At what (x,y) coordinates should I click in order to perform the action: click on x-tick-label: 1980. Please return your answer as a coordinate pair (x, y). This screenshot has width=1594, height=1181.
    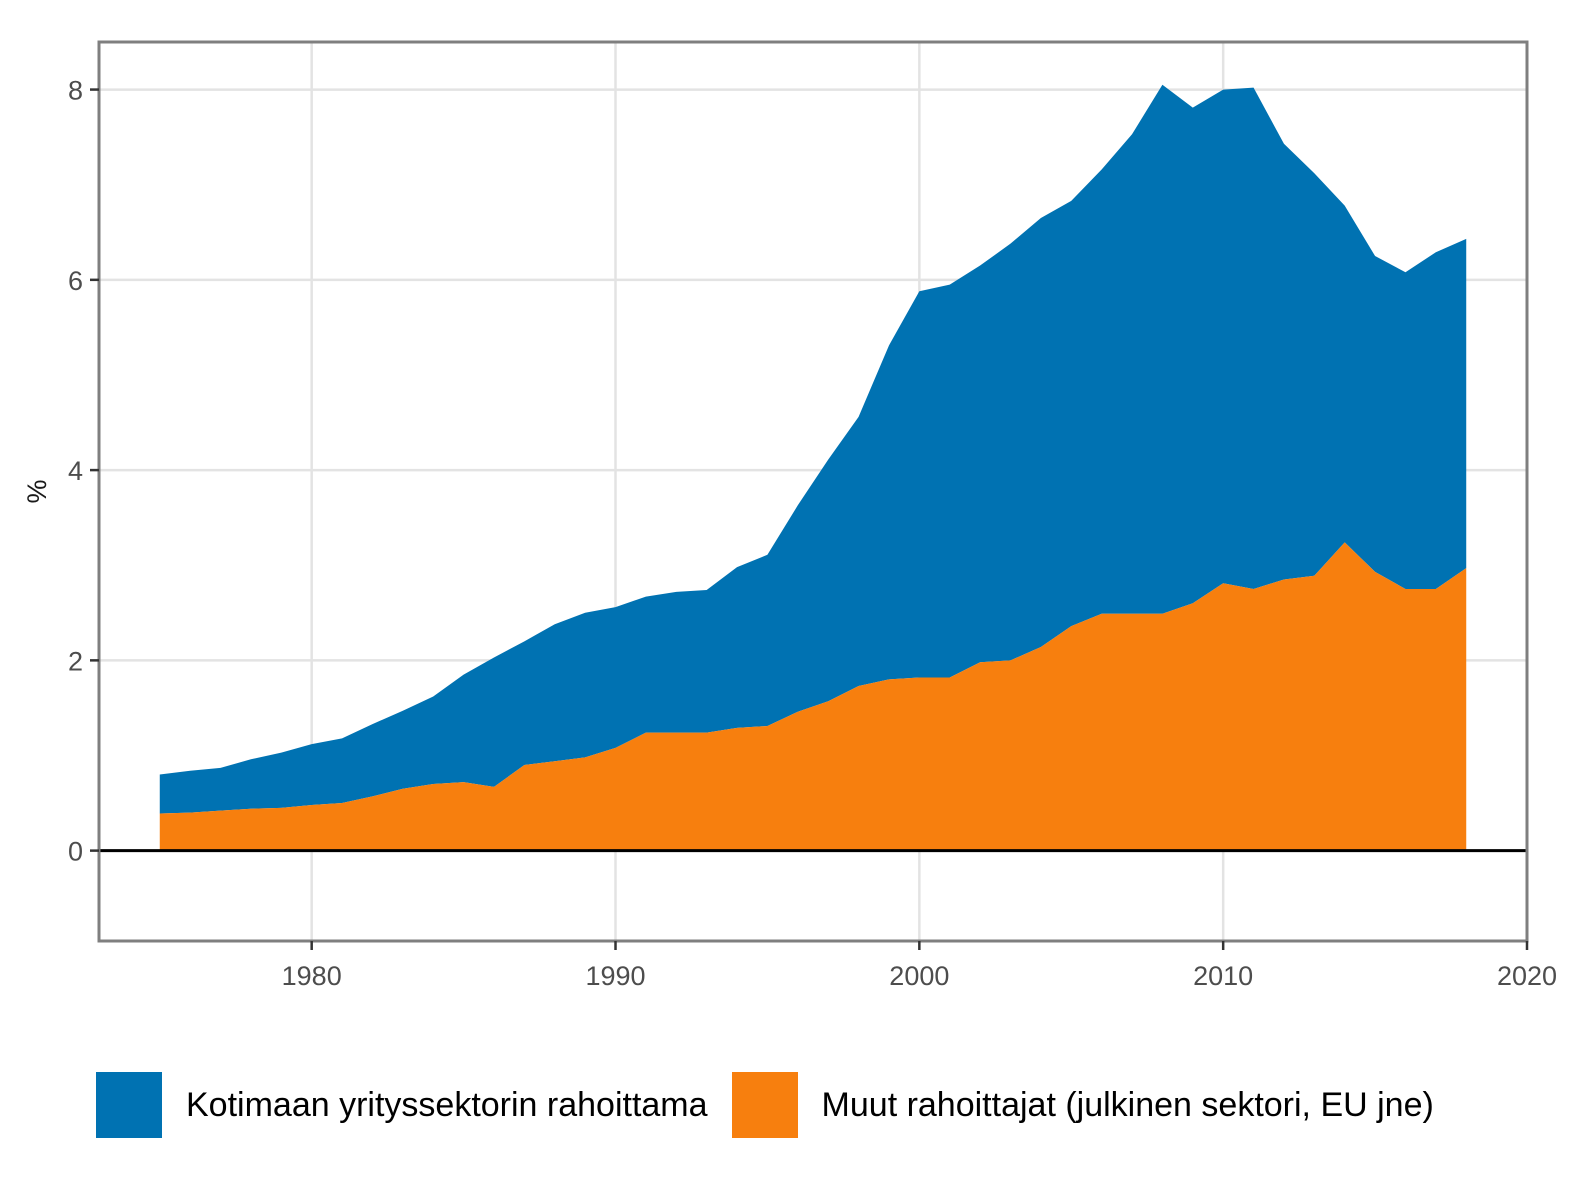
    Looking at the image, I should click on (312, 976).